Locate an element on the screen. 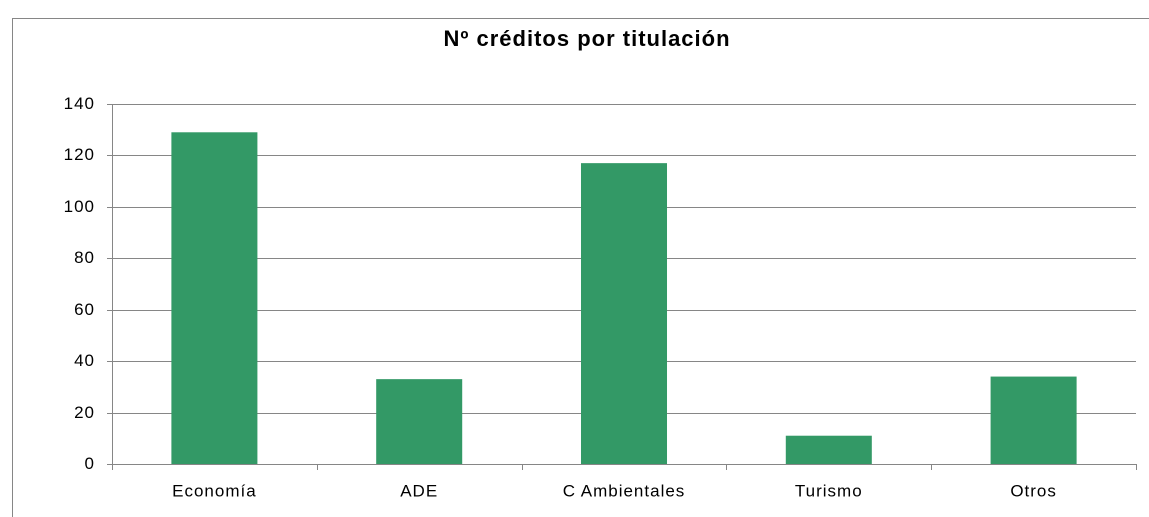  y-tick-label: 60 is located at coordinates (84, 309).